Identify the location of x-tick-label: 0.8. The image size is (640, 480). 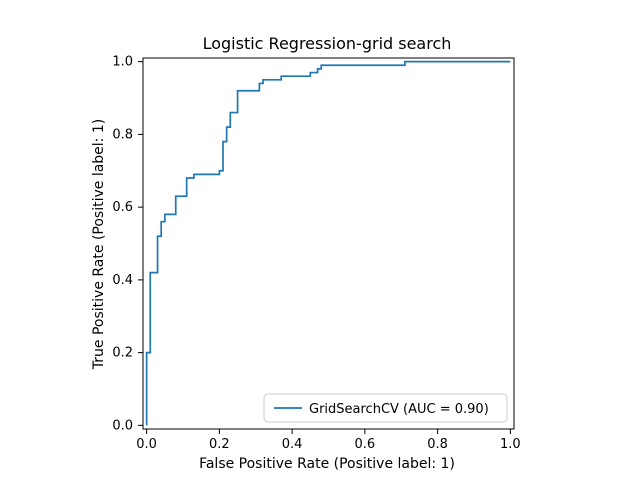
(437, 444).